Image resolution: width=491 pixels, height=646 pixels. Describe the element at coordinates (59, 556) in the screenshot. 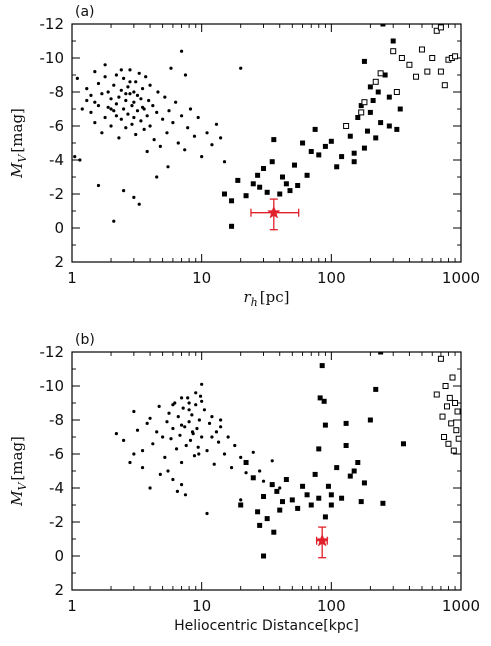

I see `y-tick-label: 0` at that location.